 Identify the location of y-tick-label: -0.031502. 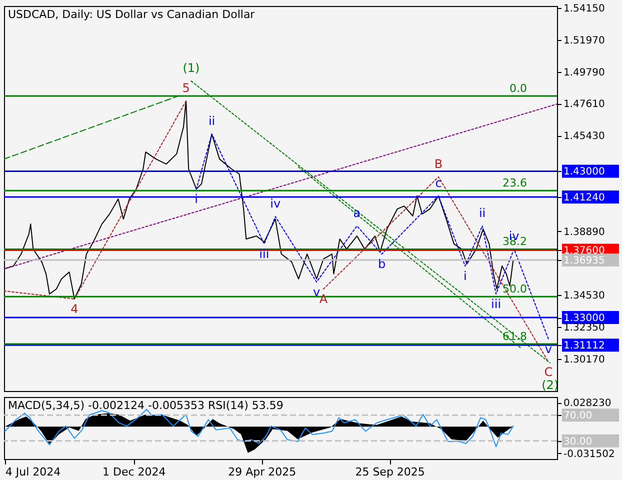
(589, 454).